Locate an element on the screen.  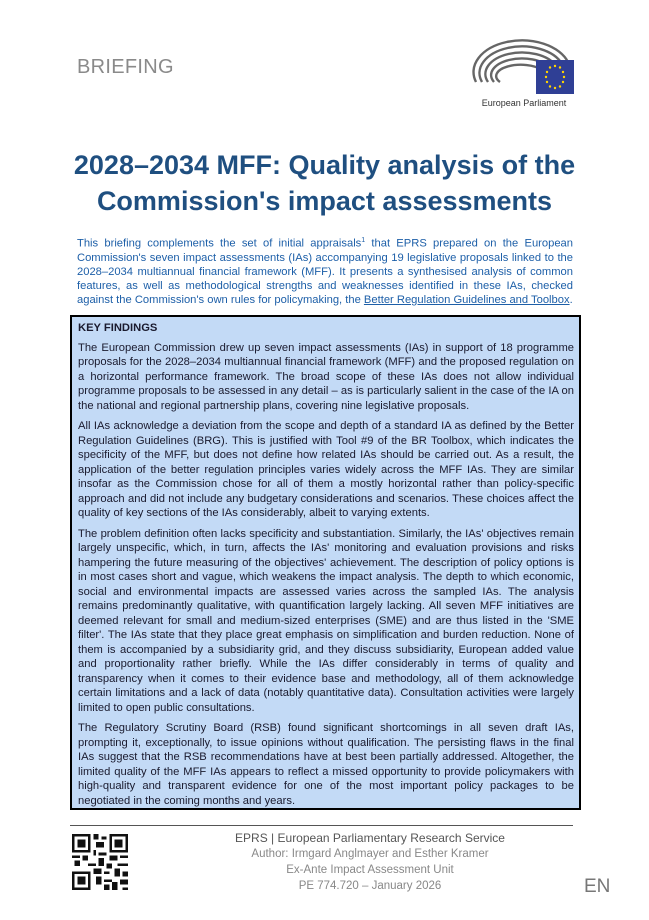
footer-divider is located at coordinates (321, 825).